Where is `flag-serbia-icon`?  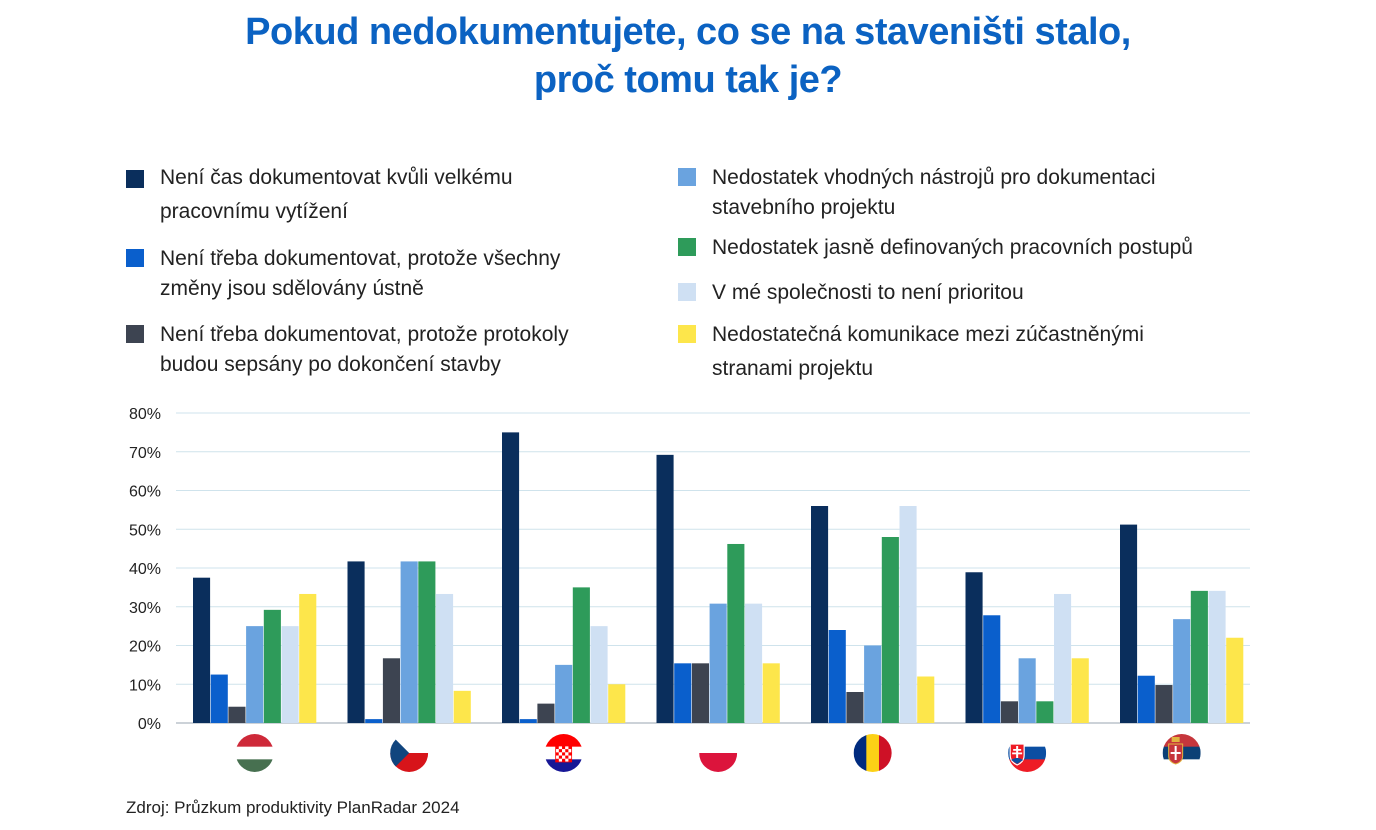 flag-serbia-icon is located at coordinates (1181, 753).